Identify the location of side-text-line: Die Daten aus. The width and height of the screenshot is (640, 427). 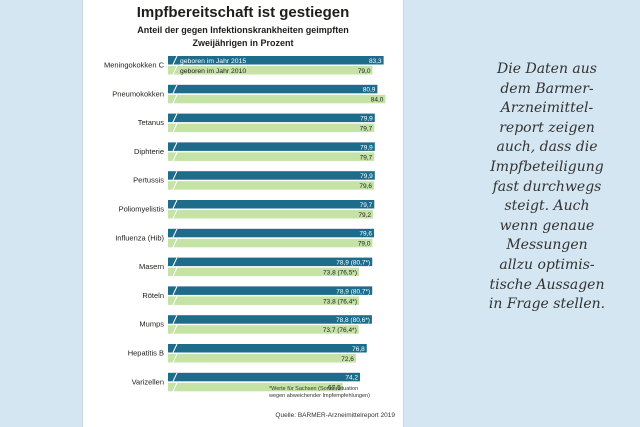
(547, 69).